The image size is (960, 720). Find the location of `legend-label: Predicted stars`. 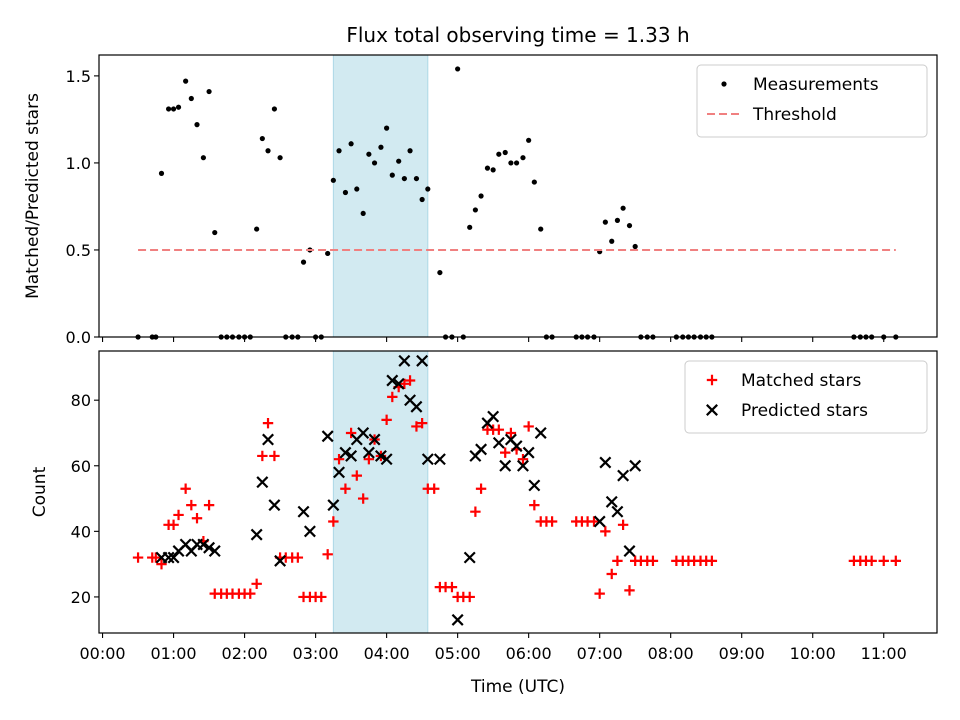

legend-label: Predicted stars is located at coordinates (804, 411).